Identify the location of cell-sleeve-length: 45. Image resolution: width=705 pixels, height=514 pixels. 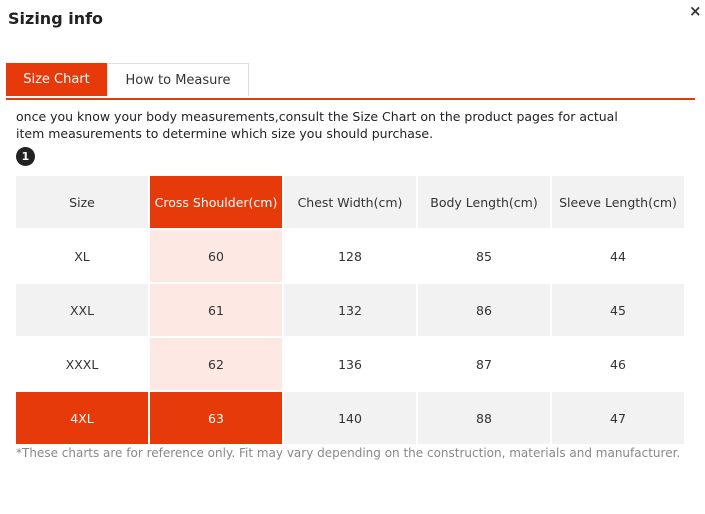
(618, 310).